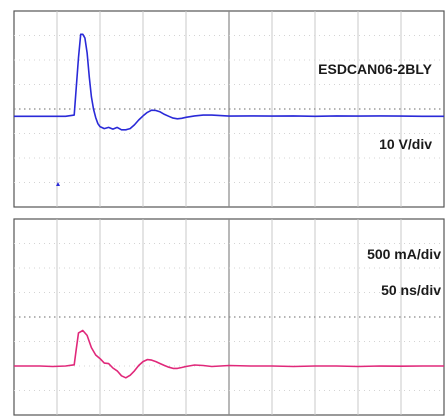 This screenshot has width=446, height=416. I want to click on voltage-scale-label: 10 V/div, so click(405, 144).